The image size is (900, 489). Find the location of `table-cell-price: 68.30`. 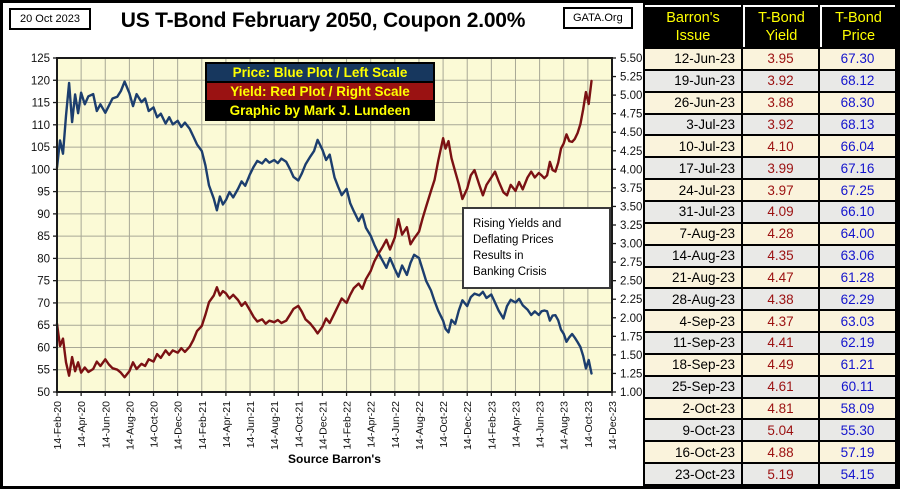

table-cell-price: 68.30 is located at coordinates (857, 102).